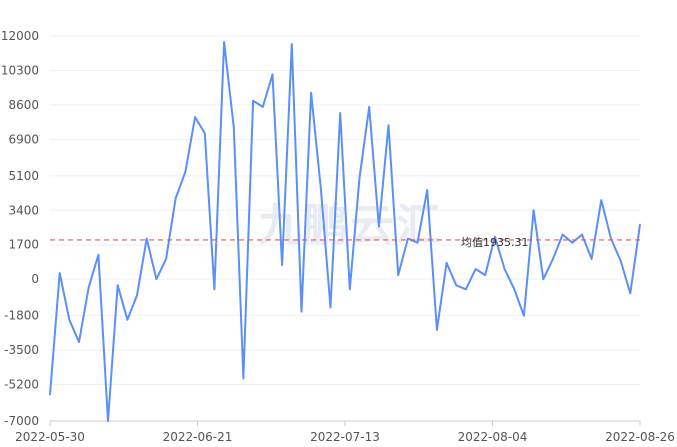 This screenshot has width=677, height=447. I want to click on x-tick-label: 2022-07-13, so click(345, 437).